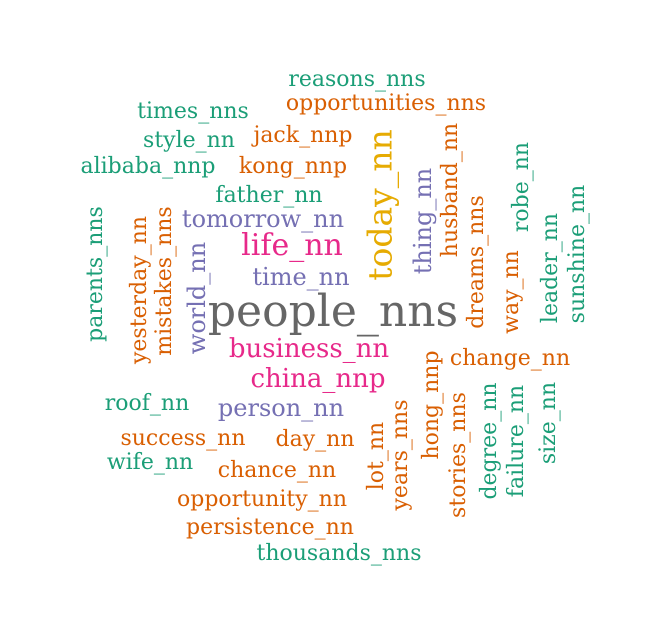 The height and width of the screenshot is (622, 668). Describe the element at coordinates (458, 455) in the screenshot. I see `word-stories-nns: stories_nns` at that location.